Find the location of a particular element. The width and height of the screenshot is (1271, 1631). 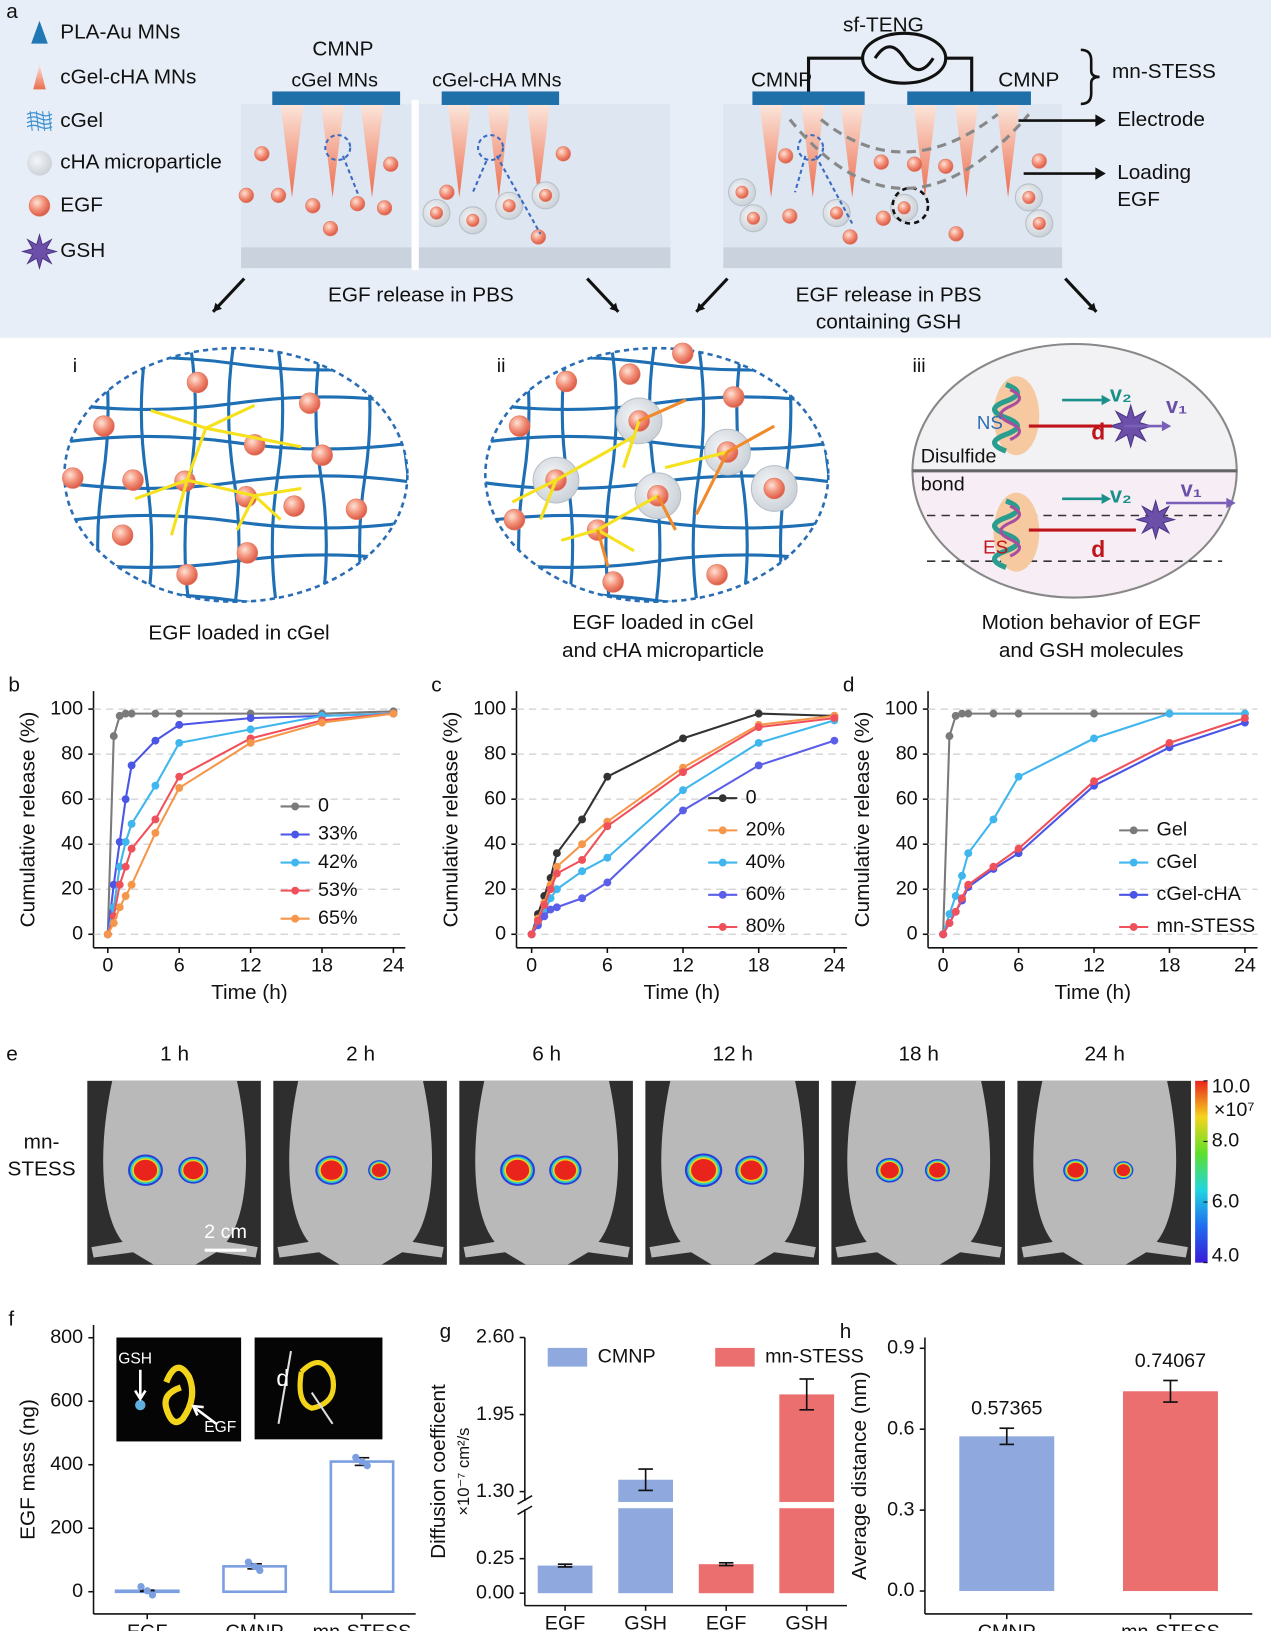

y-tick-label: 40 is located at coordinates (907, 843).